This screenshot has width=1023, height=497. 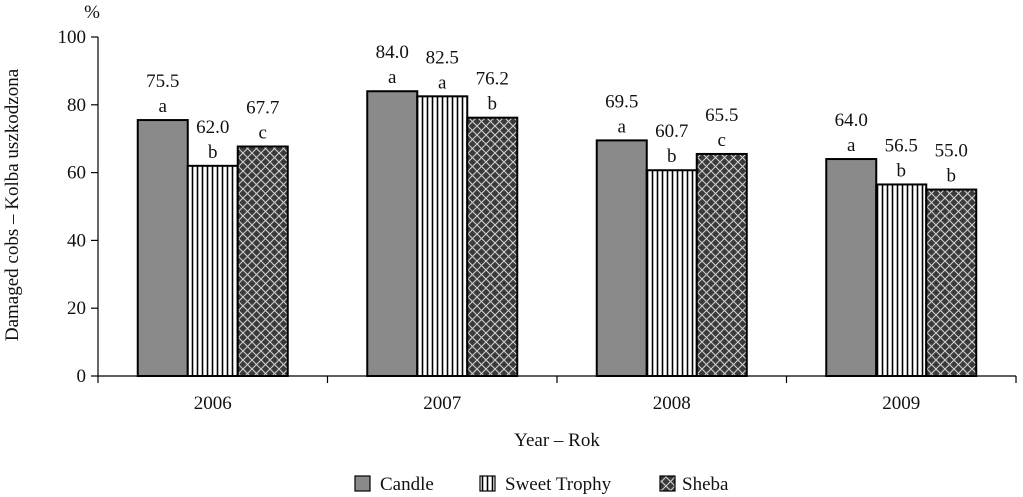 What do you see at coordinates (951, 151) in the screenshot?
I see `bar-value-label: 55.0` at bounding box center [951, 151].